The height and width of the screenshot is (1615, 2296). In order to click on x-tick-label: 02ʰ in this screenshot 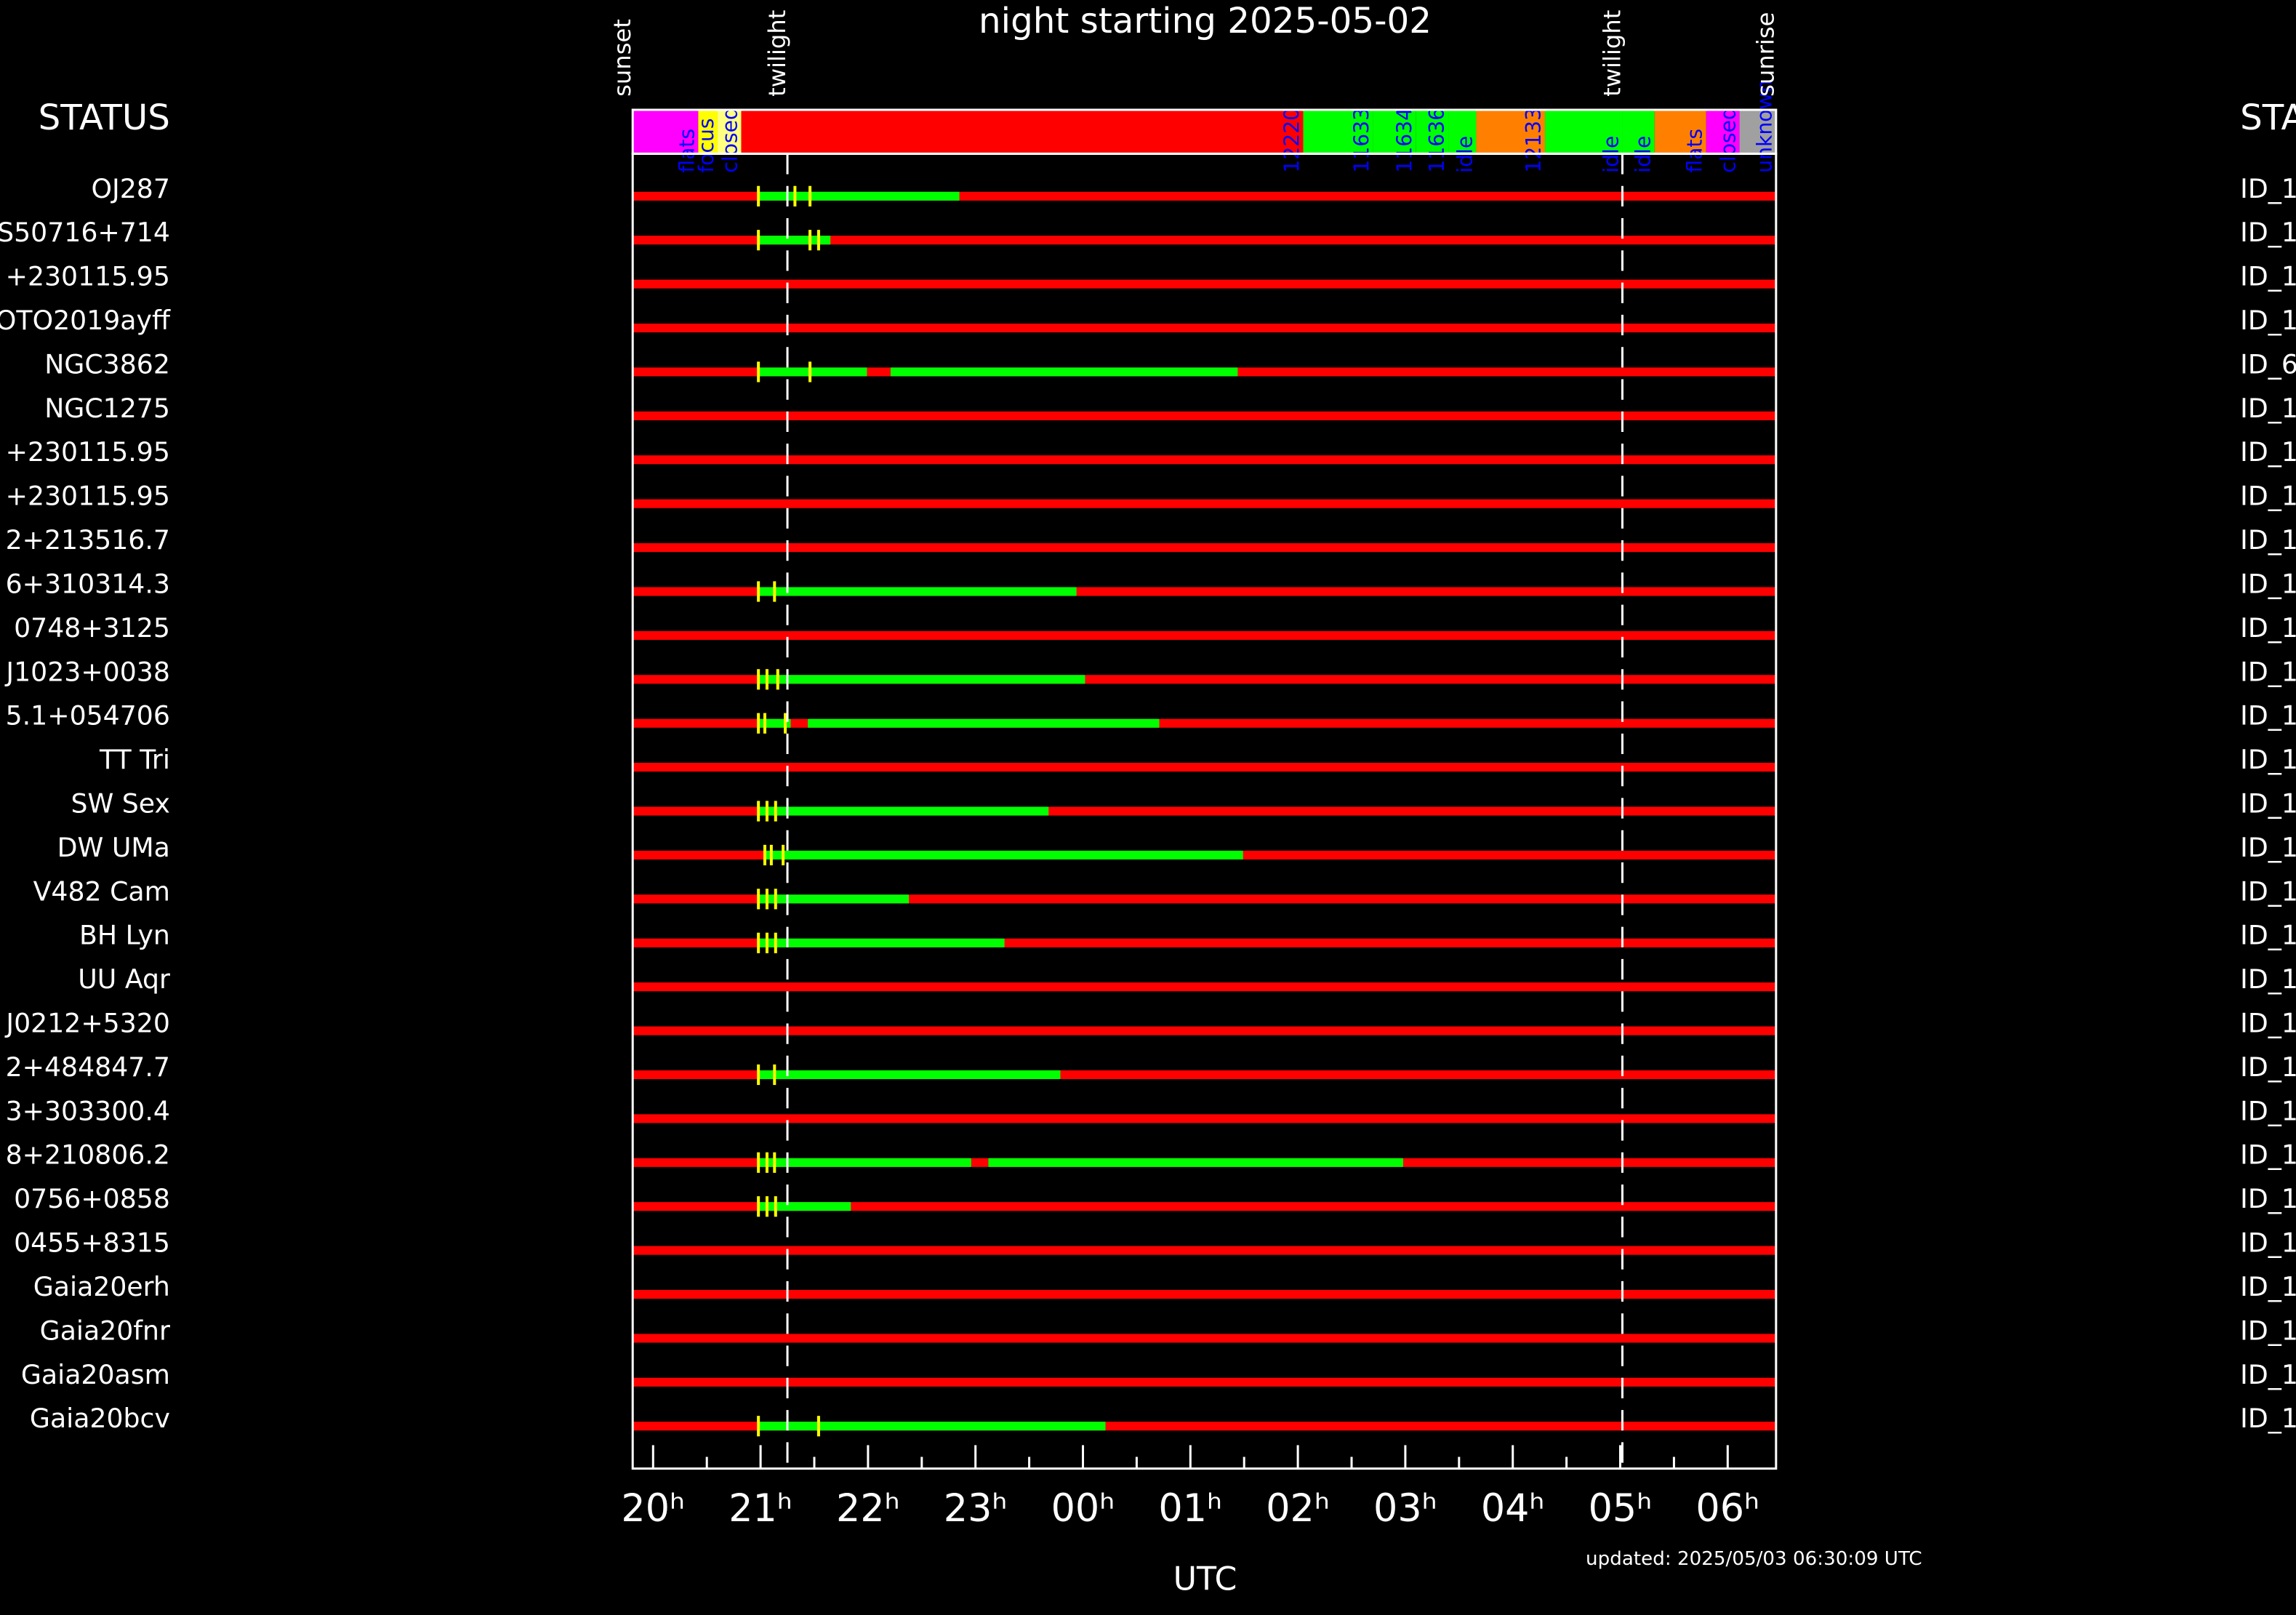, I will do `click(1298, 1508)`.